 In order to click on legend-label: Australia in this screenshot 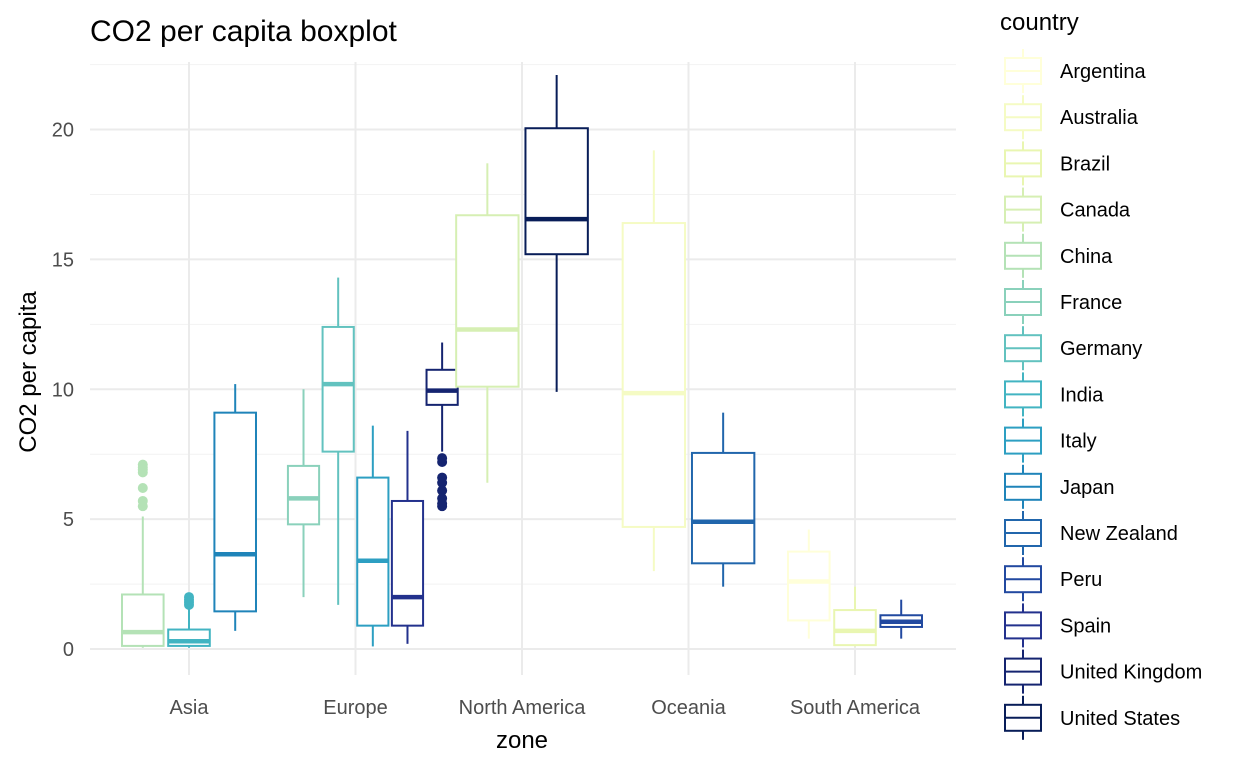, I will do `click(1099, 118)`.